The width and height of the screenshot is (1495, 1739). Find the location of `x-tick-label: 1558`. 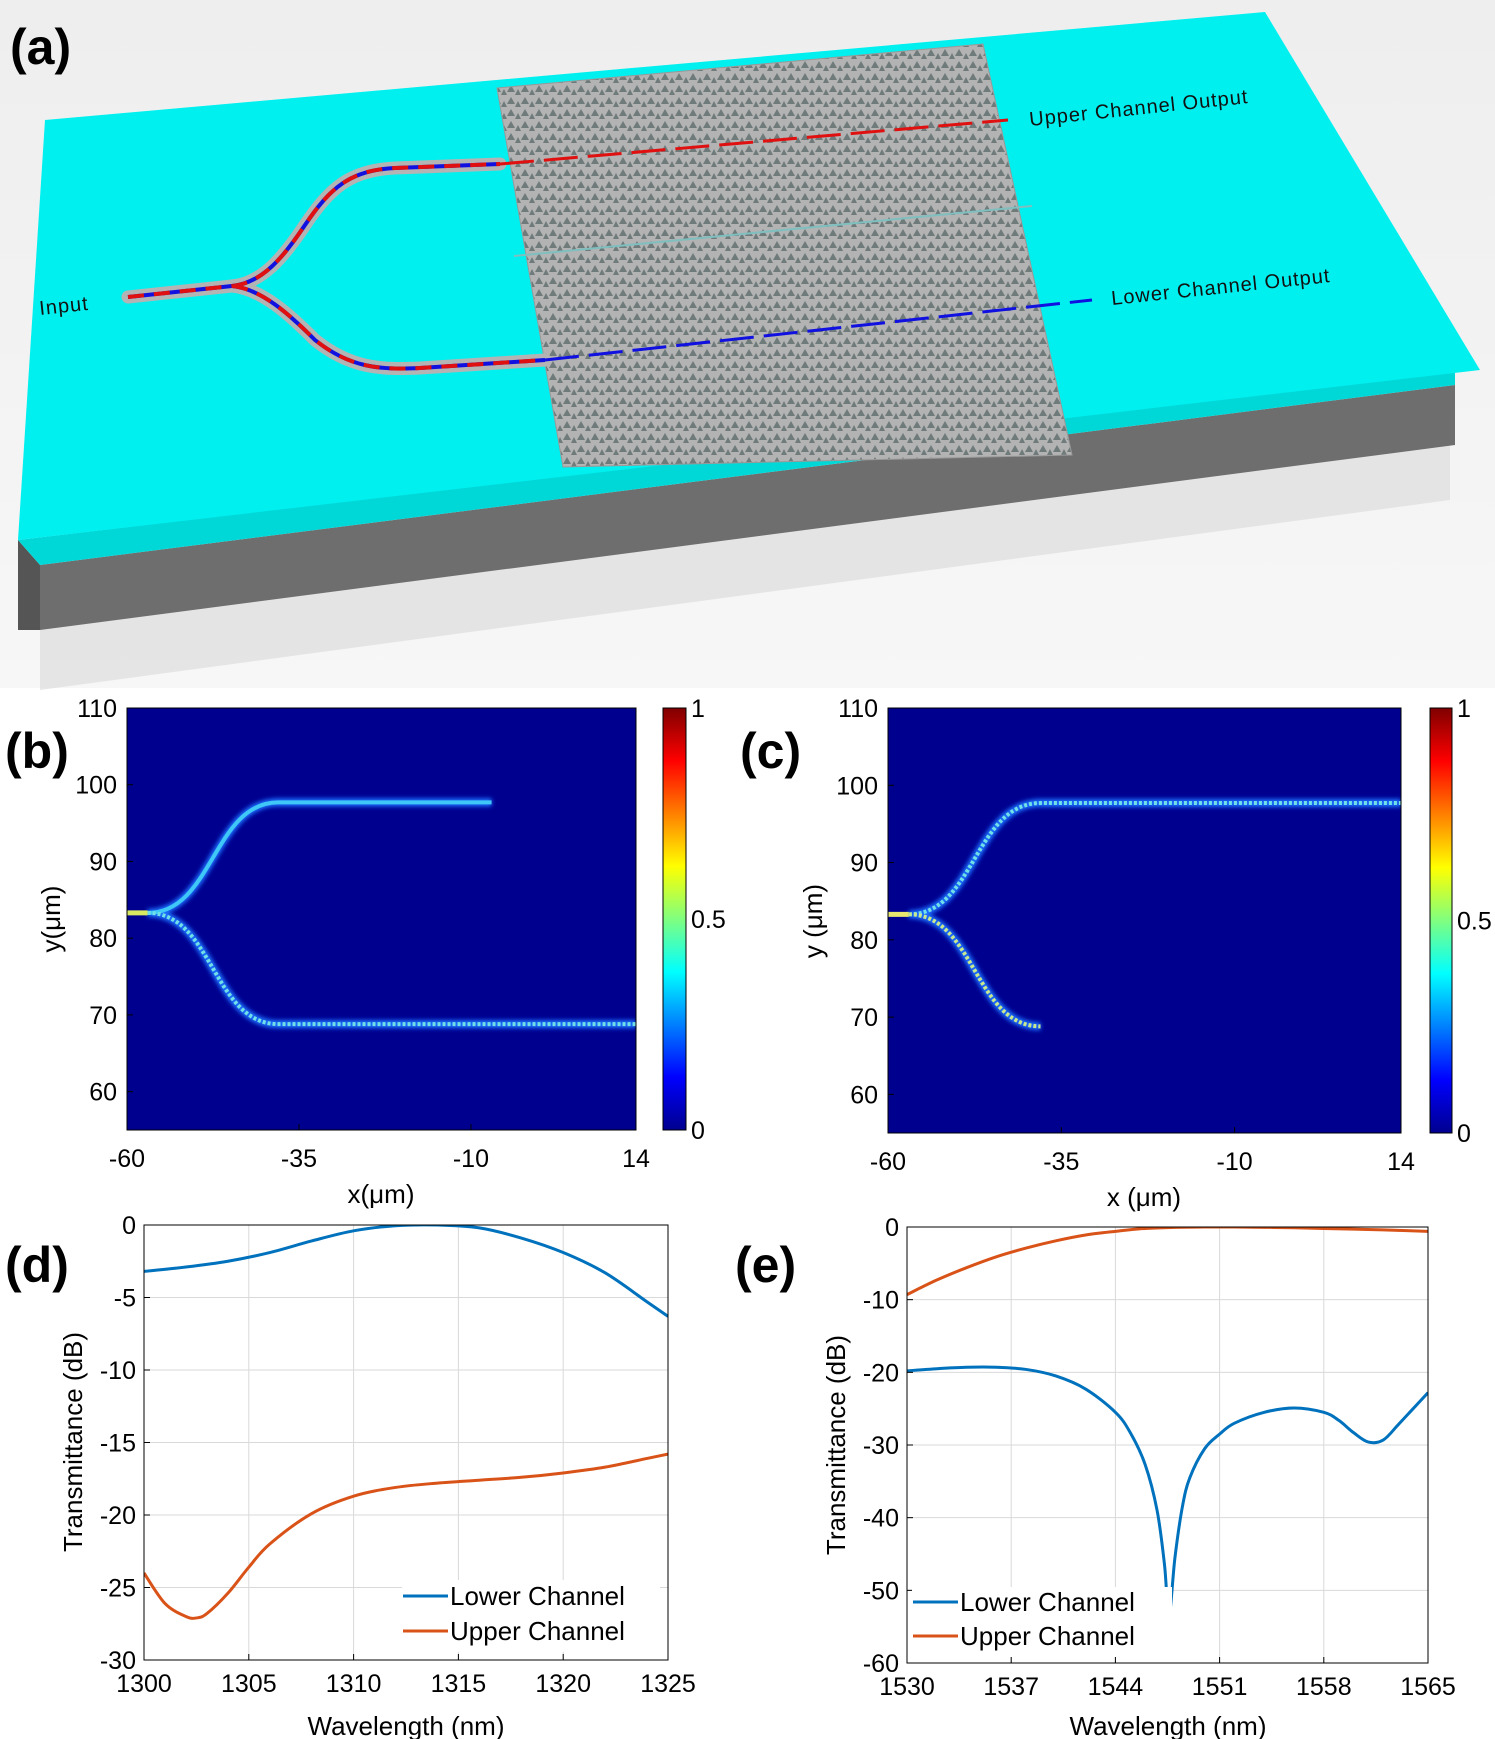

x-tick-label: 1558 is located at coordinates (1324, 1687).